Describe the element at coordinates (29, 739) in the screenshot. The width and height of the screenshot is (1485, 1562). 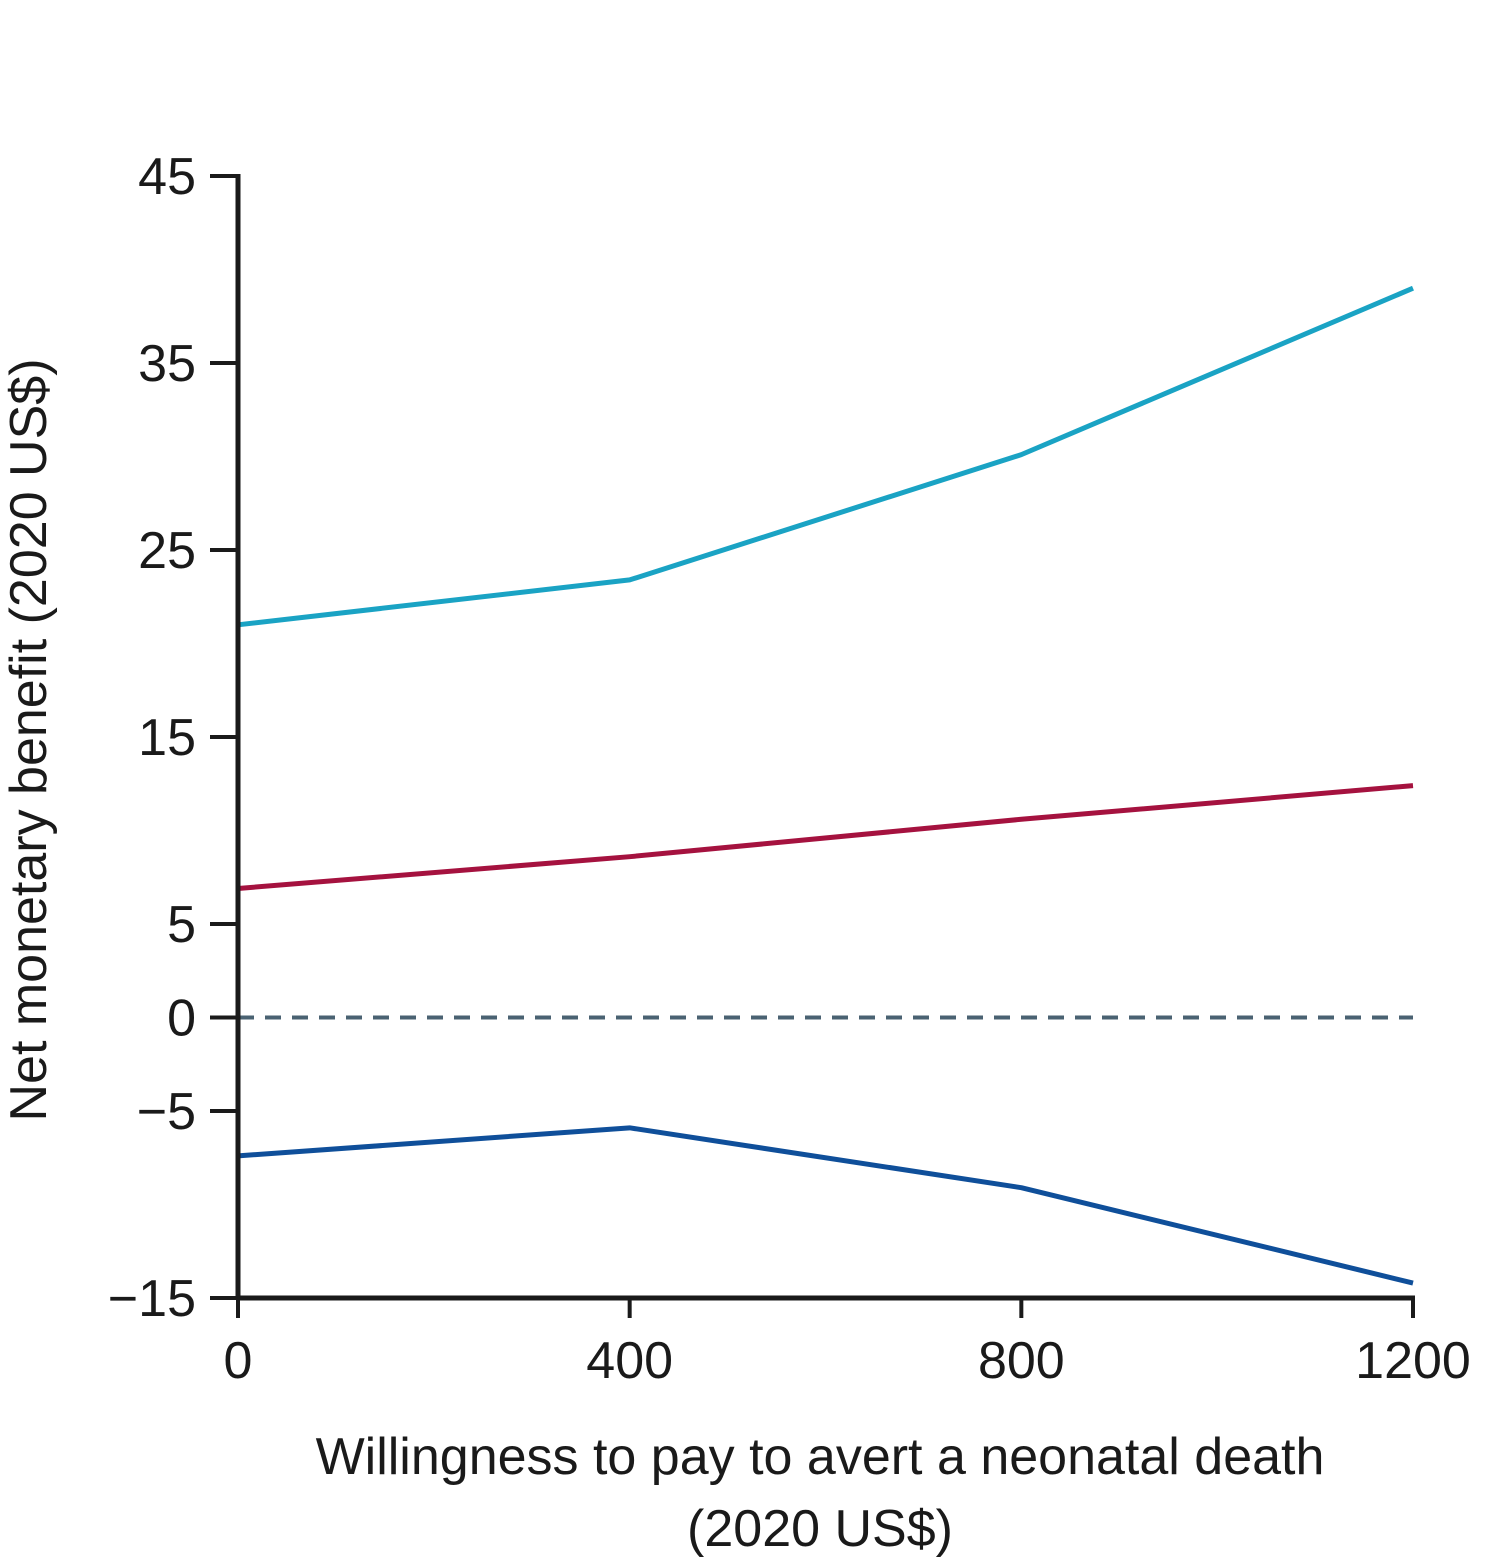
I see `y-axis-title: Net monetary benefit (2020 US$)` at that location.